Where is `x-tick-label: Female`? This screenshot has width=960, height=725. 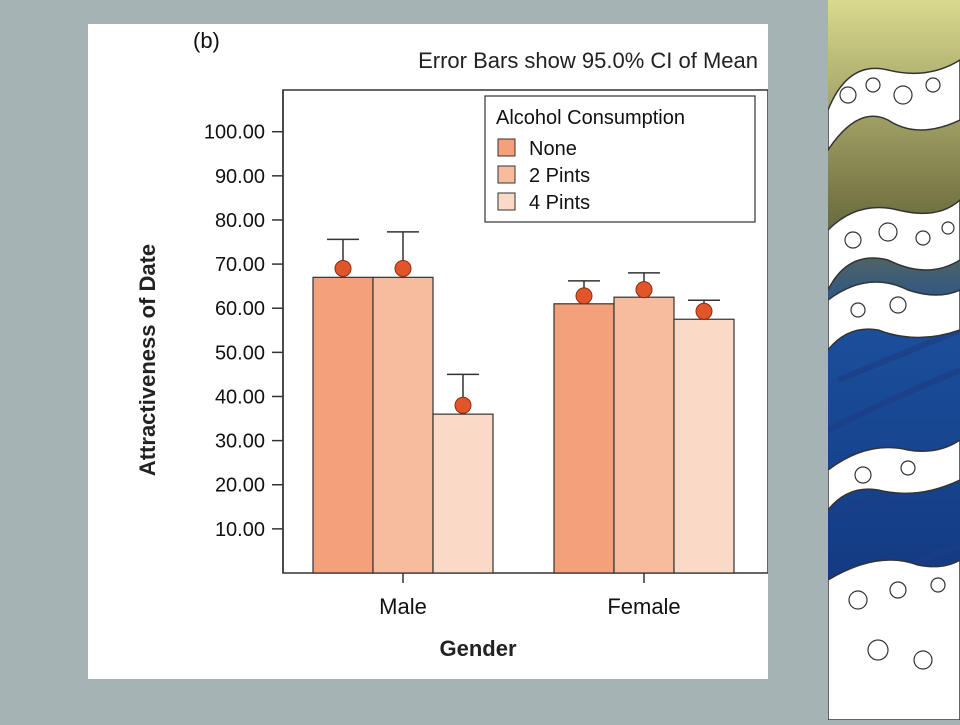 x-tick-label: Female is located at coordinates (643, 606).